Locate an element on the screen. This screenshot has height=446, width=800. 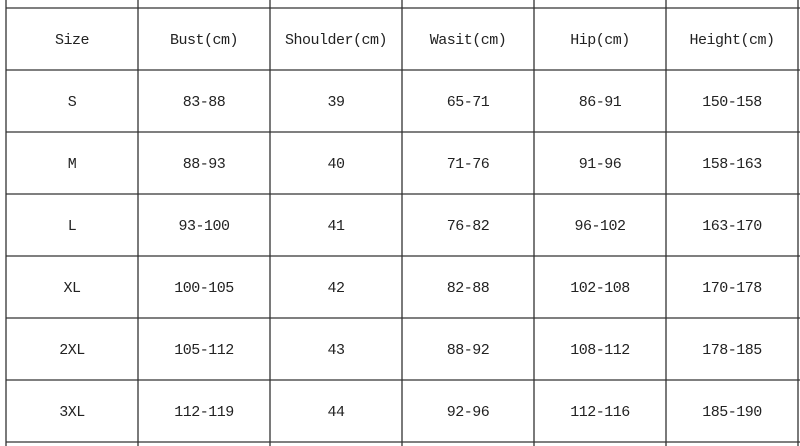
size-cell: L is located at coordinates (72, 226).